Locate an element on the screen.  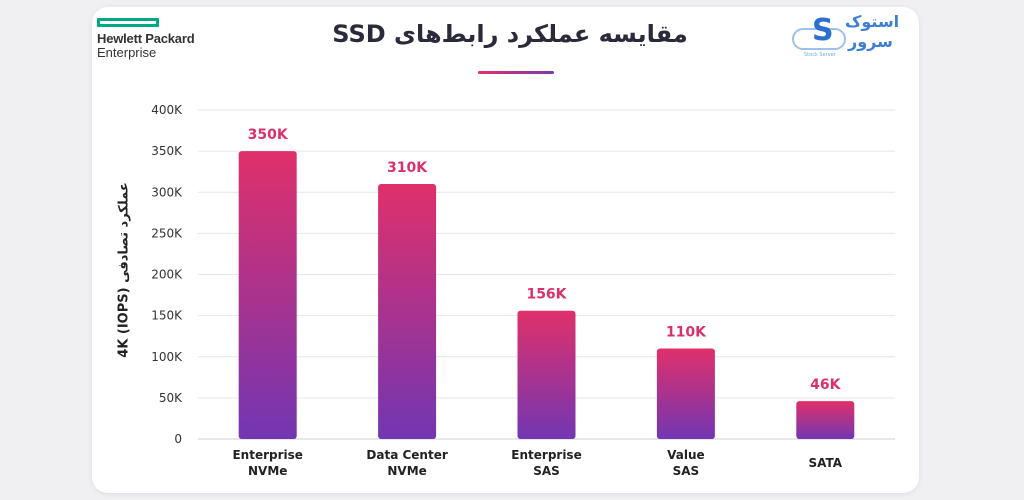
y-tick-label: 150K is located at coordinates (167, 316).